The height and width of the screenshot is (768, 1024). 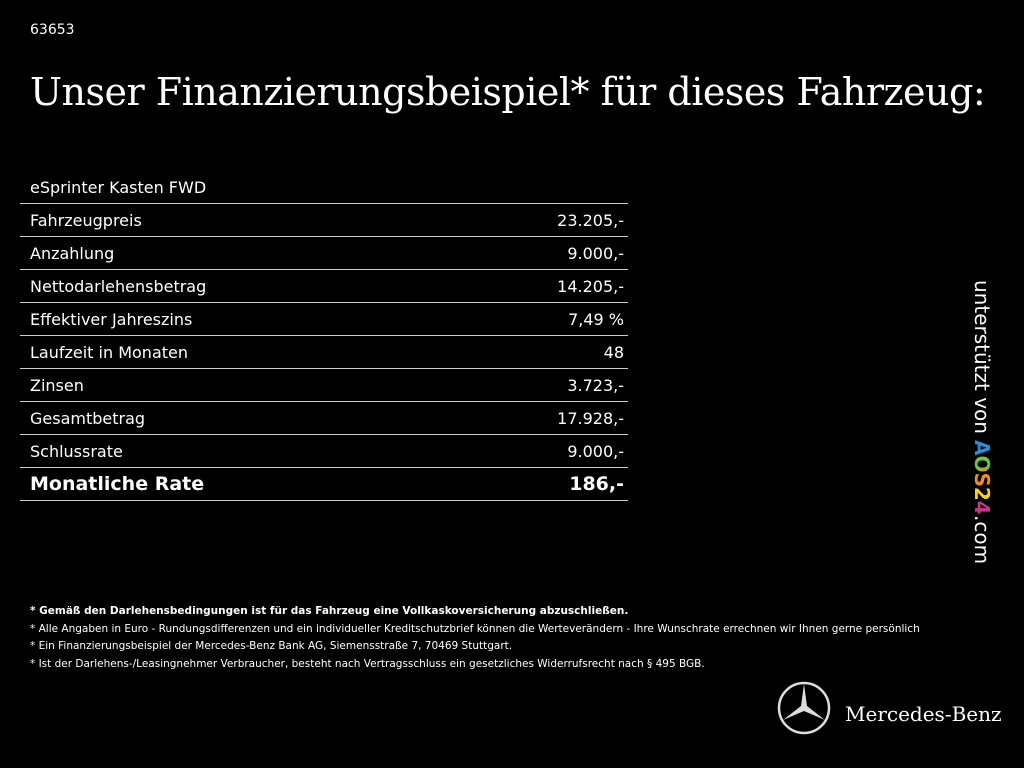 I want to click on table-row: Effektiver Jahreszins 7,49 %, so click(x=324, y=319).